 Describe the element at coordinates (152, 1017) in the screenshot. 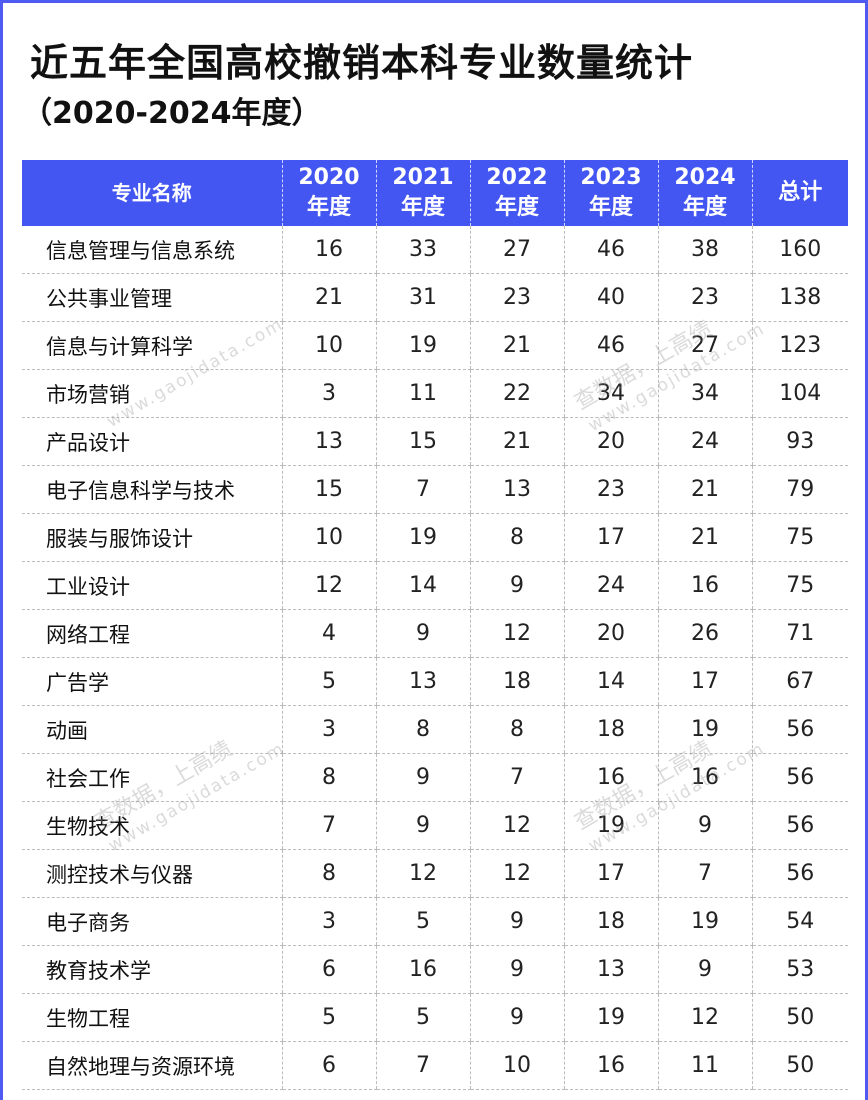

I see `major-name-cell: 生物工程` at that location.